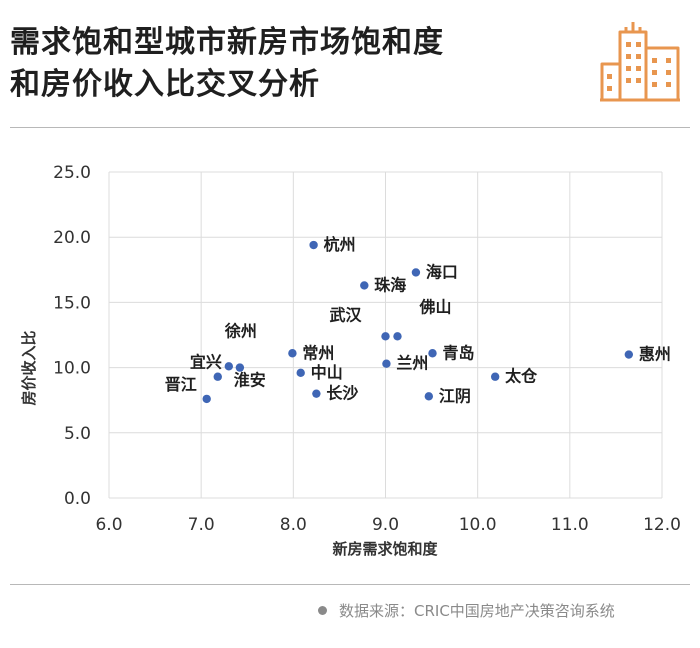 This screenshot has height=648, width=700. What do you see at coordinates (432, 353) in the screenshot?
I see `data-point-青岛` at bounding box center [432, 353].